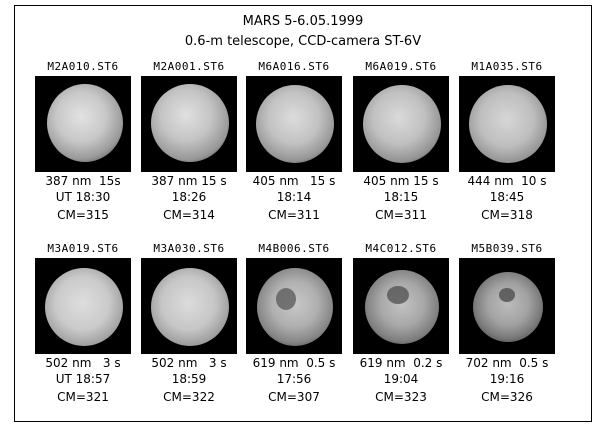 The width and height of the screenshot is (611, 435). I want to click on figure-subtitle: 0.6-m telescope, CCD-camera ST-6V, so click(303, 41).